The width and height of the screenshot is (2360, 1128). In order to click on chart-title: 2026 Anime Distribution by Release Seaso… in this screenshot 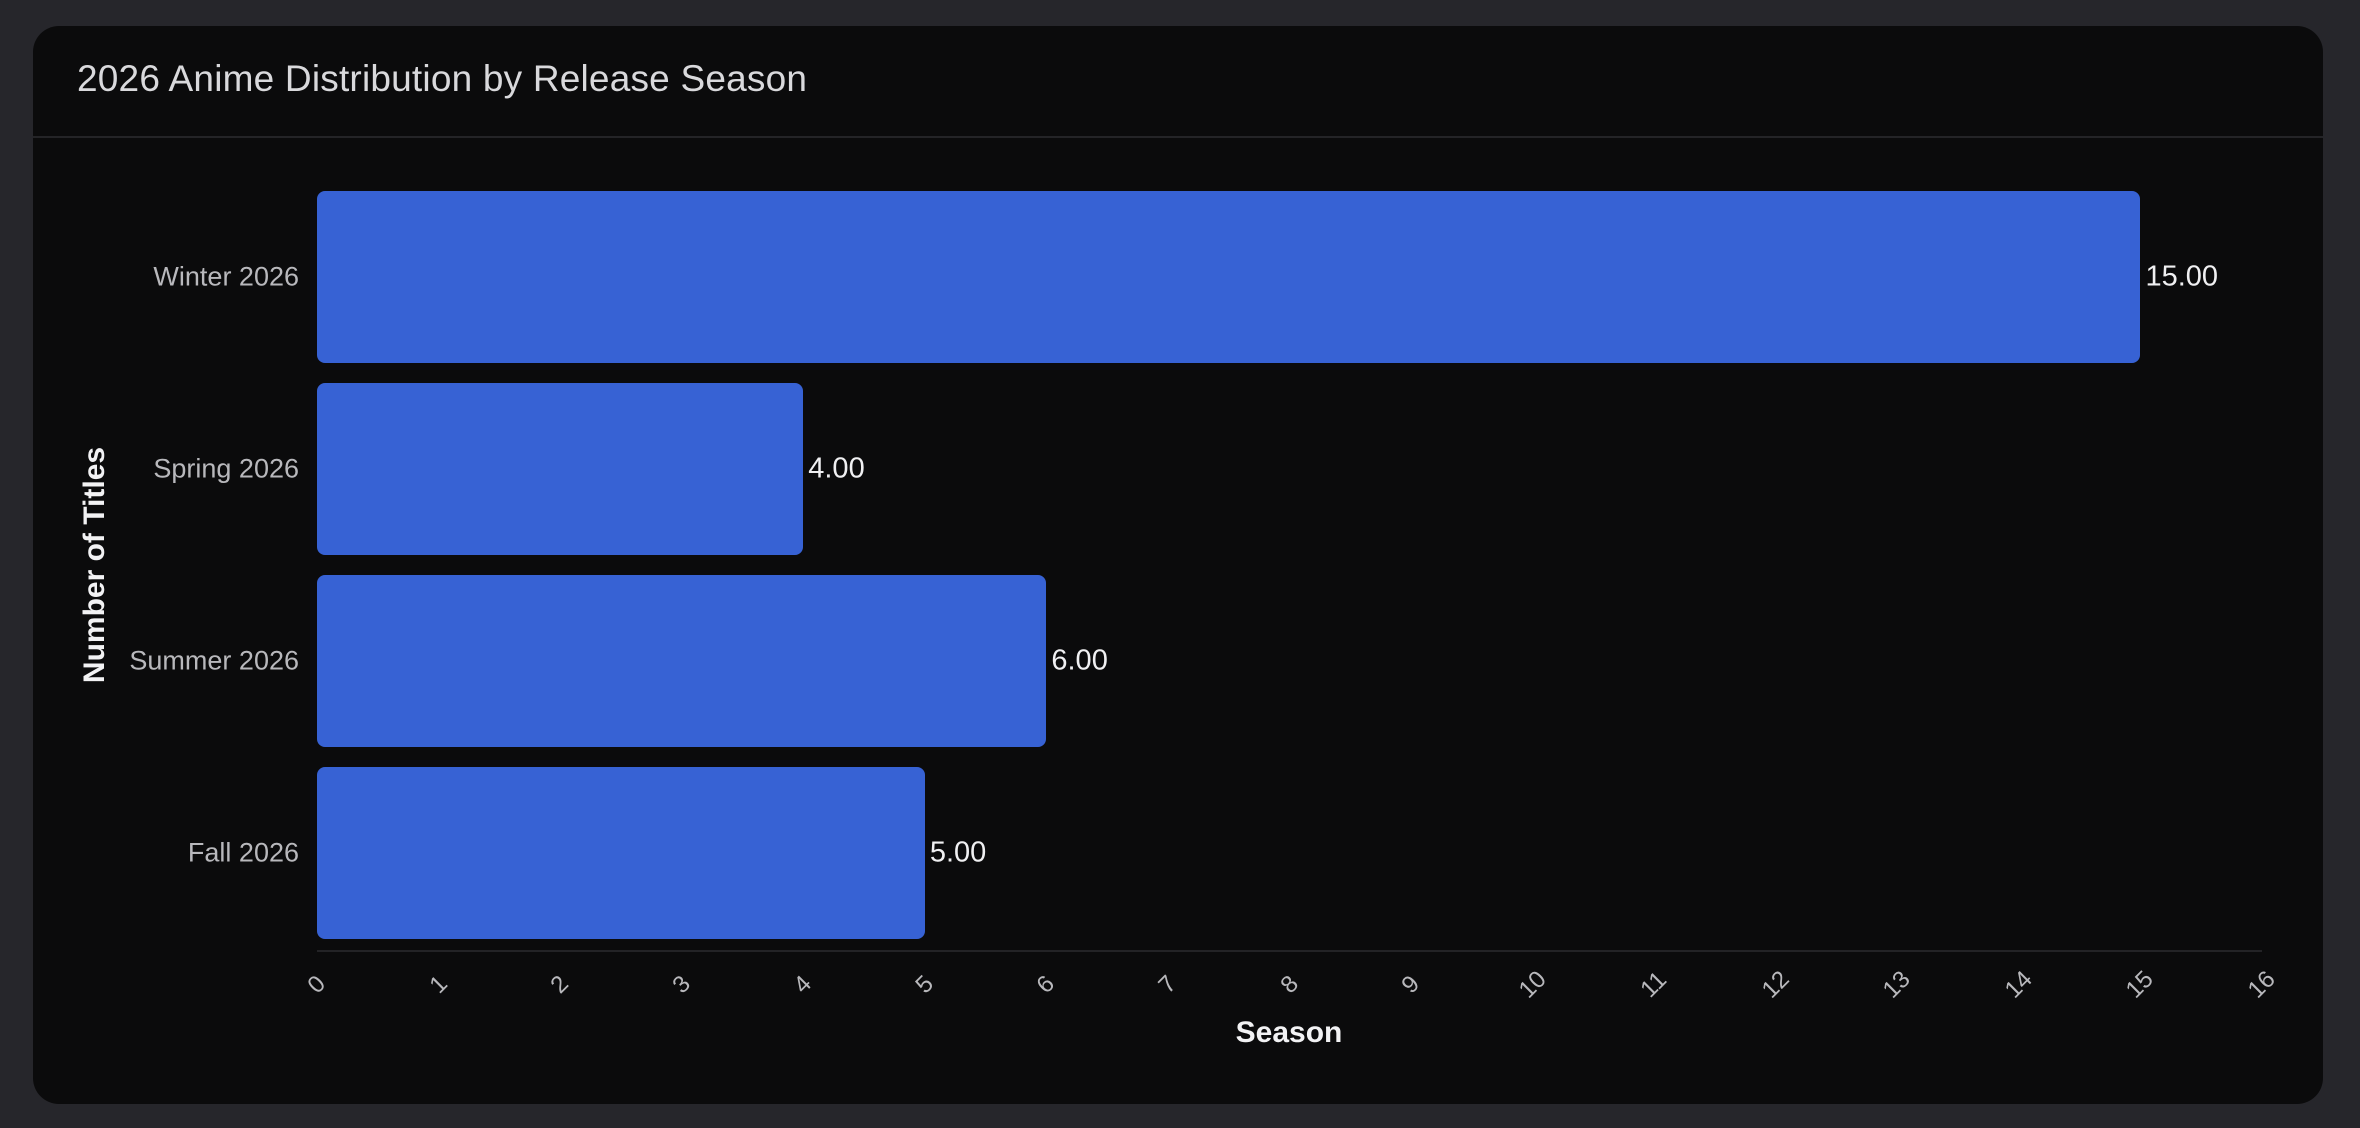, I will do `click(442, 78)`.